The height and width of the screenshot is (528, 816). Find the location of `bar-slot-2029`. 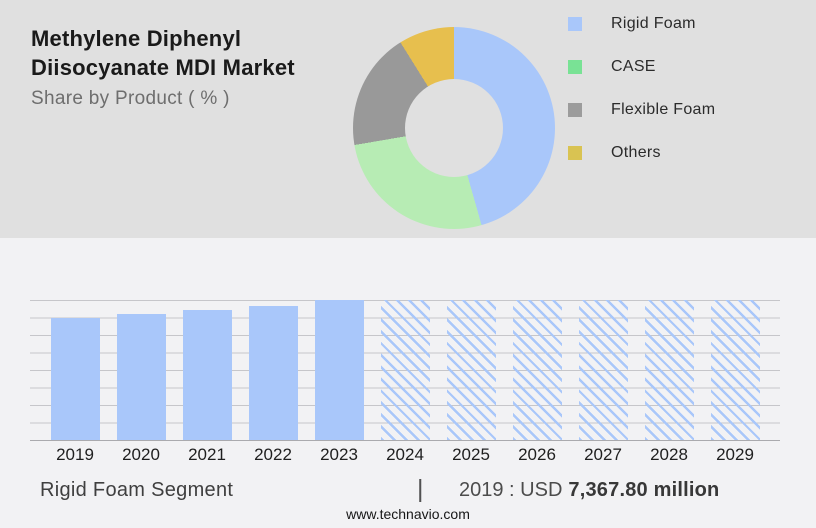

bar-slot-2029 is located at coordinates (735, 370).